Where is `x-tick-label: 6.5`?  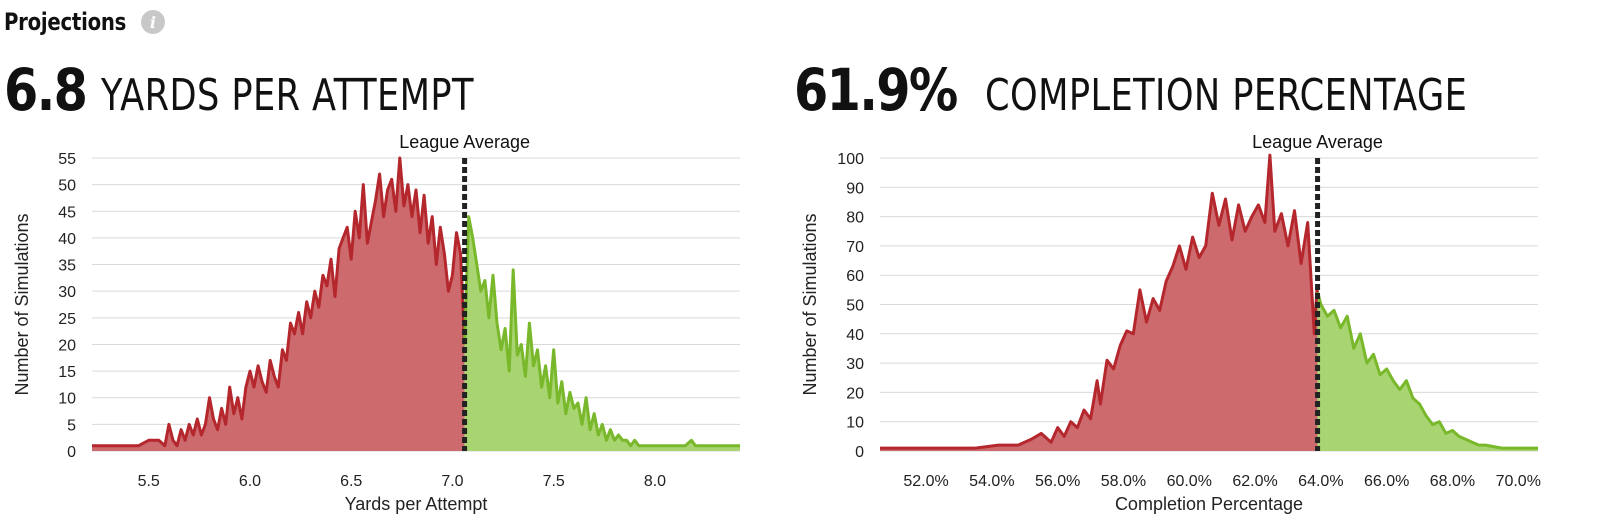
x-tick-label: 6.5 is located at coordinates (351, 481).